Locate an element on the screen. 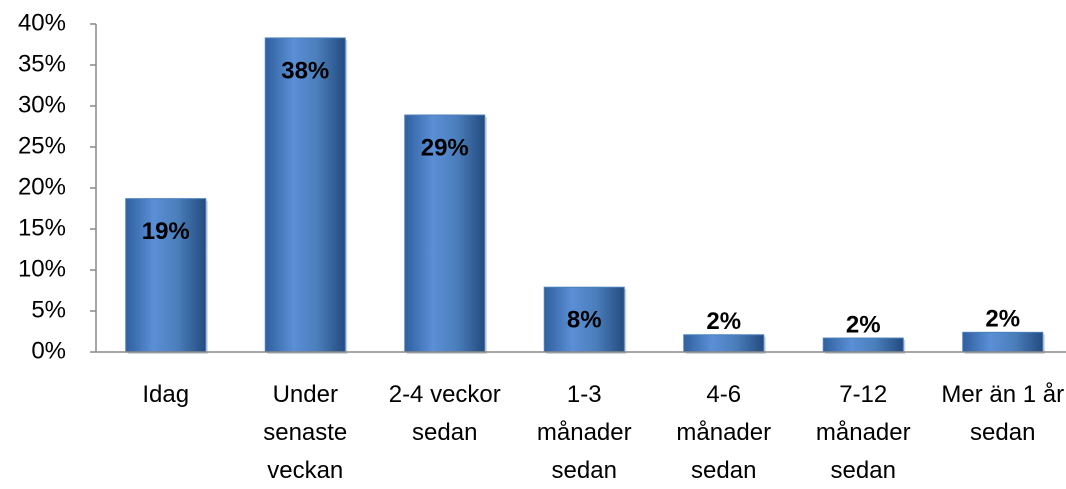 The width and height of the screenshot is (1066, 489). y-tick-label: 30% is located at coordinates (42, 104).